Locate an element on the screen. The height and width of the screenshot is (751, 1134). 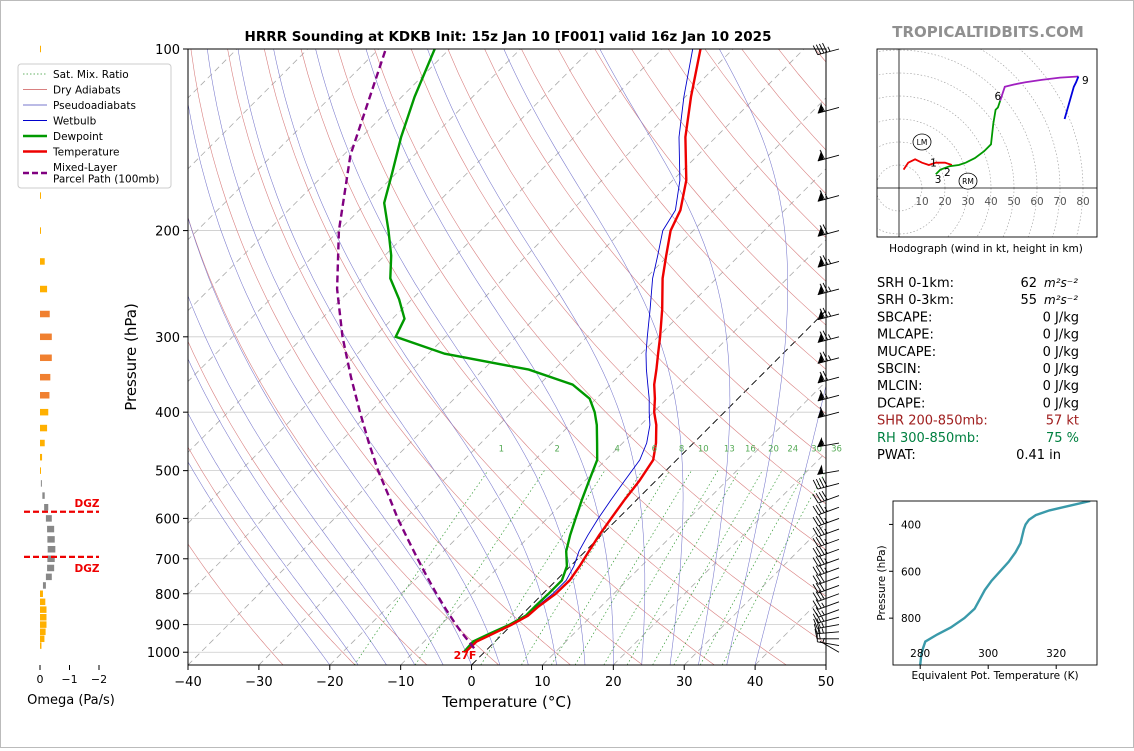
theta-e-x-label: Equivalent Pot. Temperature (K) is located at coordinates (994, 676).